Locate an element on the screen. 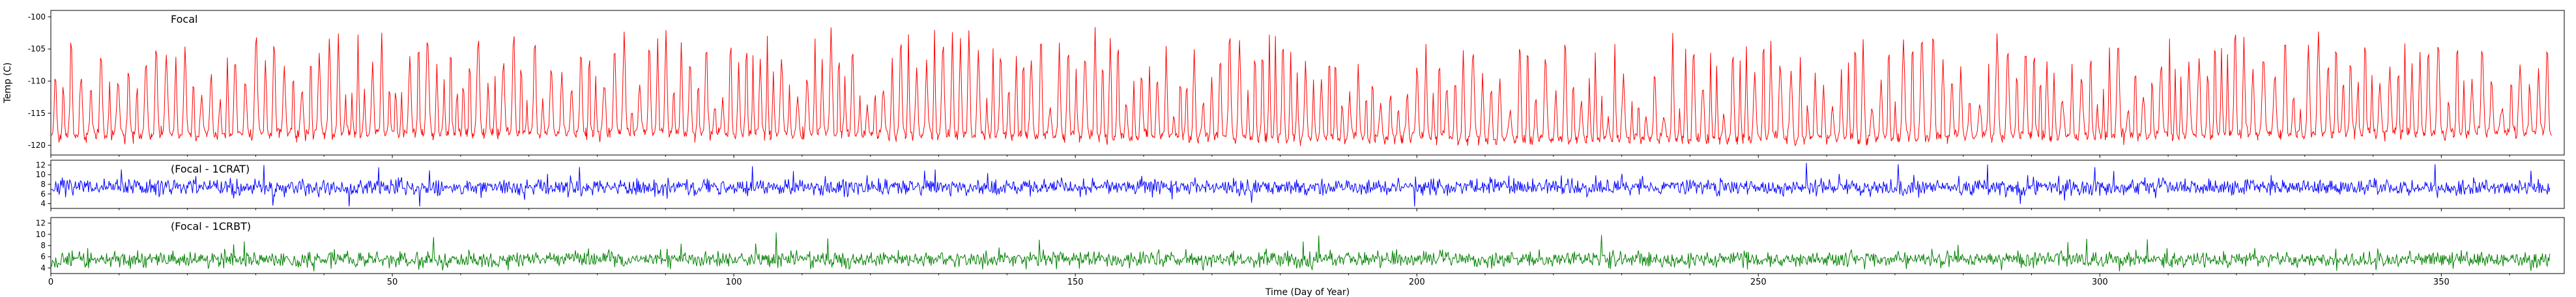 This screenshot has width=2576, height=297. x-tick-label: 250 is located at coordinates (1758, 282).